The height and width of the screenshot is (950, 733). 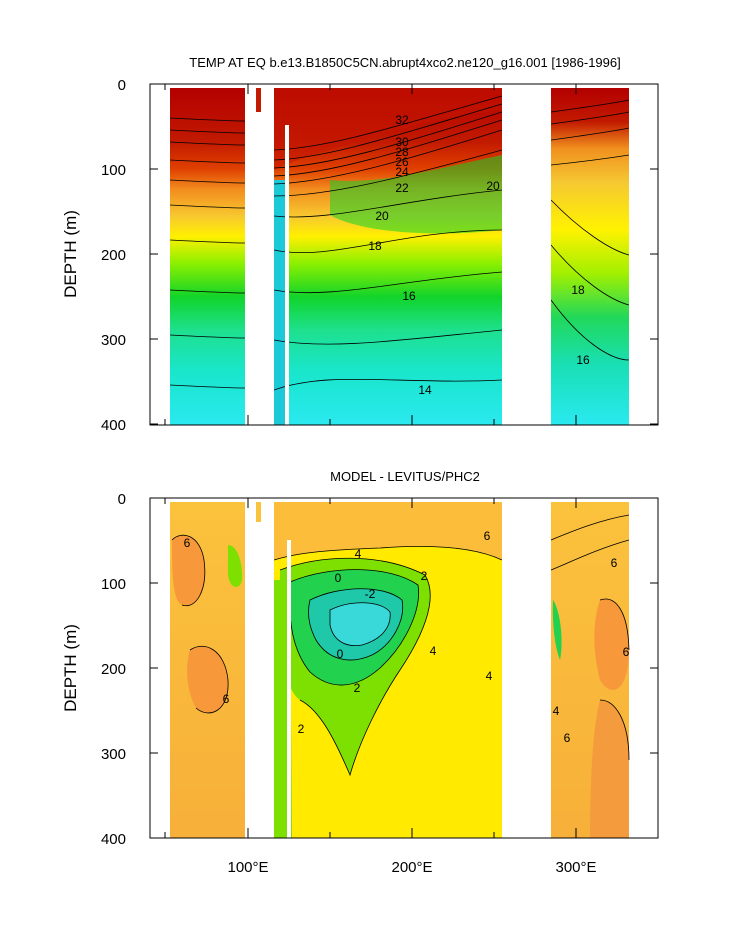 What do you see at coordinates (479, 255) in the screenshot?
I see `top-contour-labels: 32 30 28 26 24 22 20 20 18 16 18 16 14` at bounding box center [479, 255].